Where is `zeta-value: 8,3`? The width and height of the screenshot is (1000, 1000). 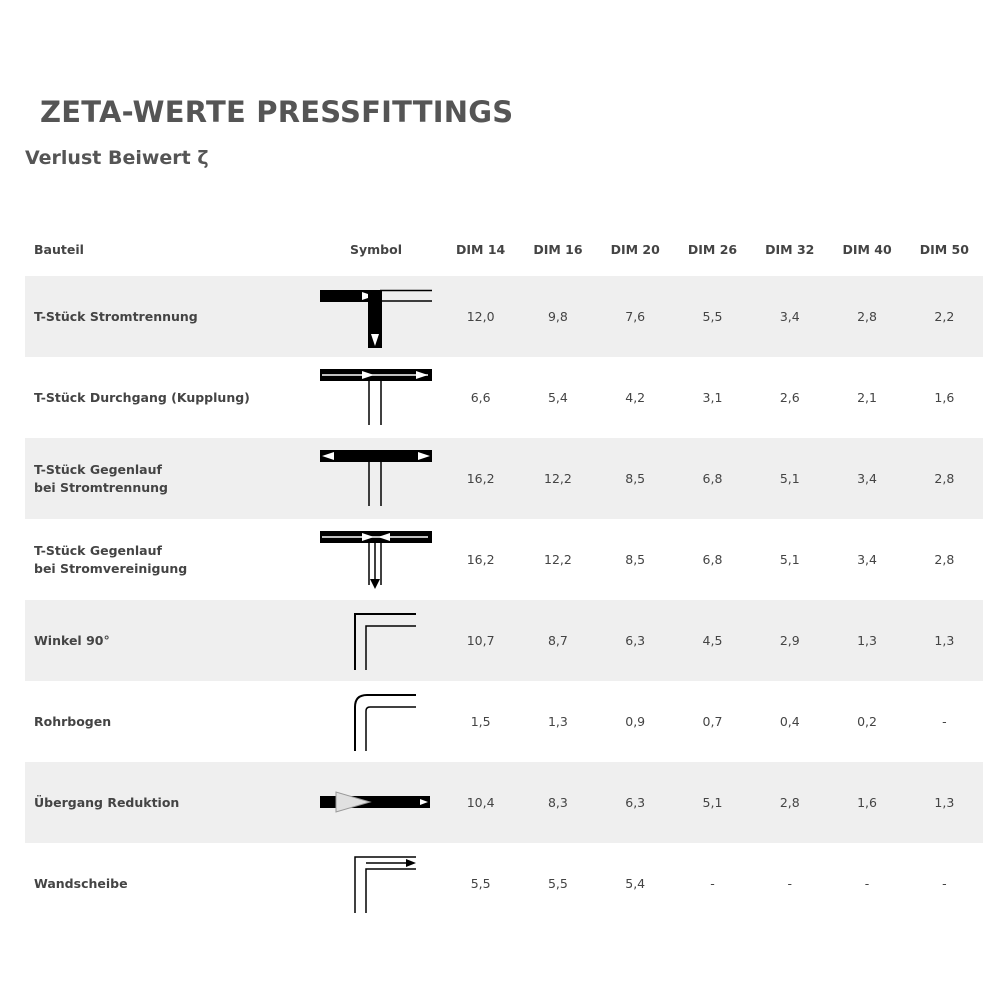
zeta-value: 8,3 is located at coordinates (558, 802).